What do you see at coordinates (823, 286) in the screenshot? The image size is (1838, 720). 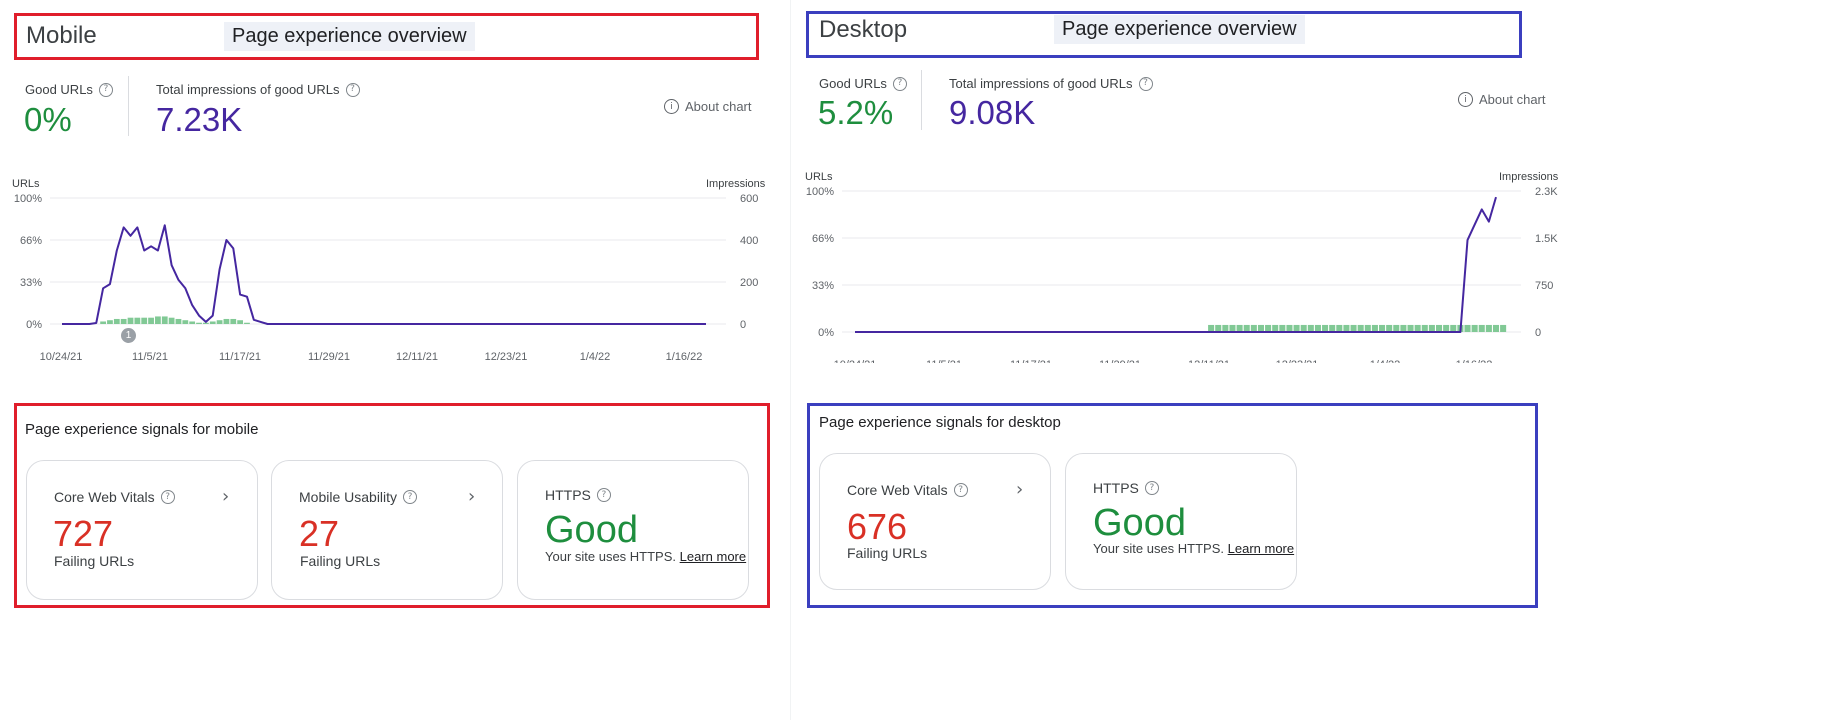 I see `y-tick-label: 33%` at bounding box center [823, 286].